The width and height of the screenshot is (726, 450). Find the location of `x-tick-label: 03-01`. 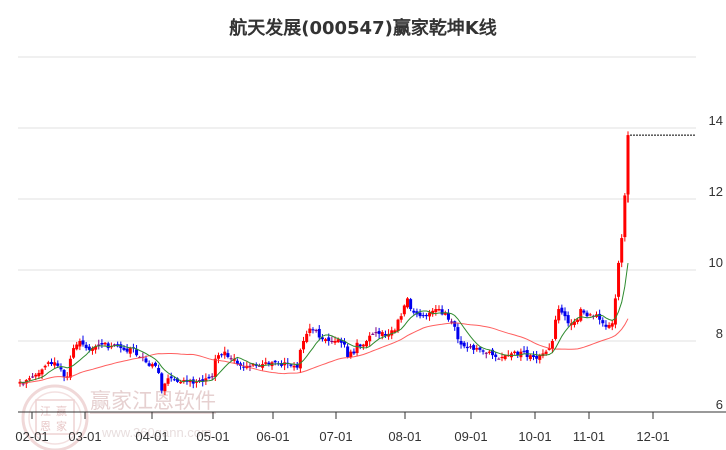

x-tick-label: 03-01 is located at coordinates (84, 436).